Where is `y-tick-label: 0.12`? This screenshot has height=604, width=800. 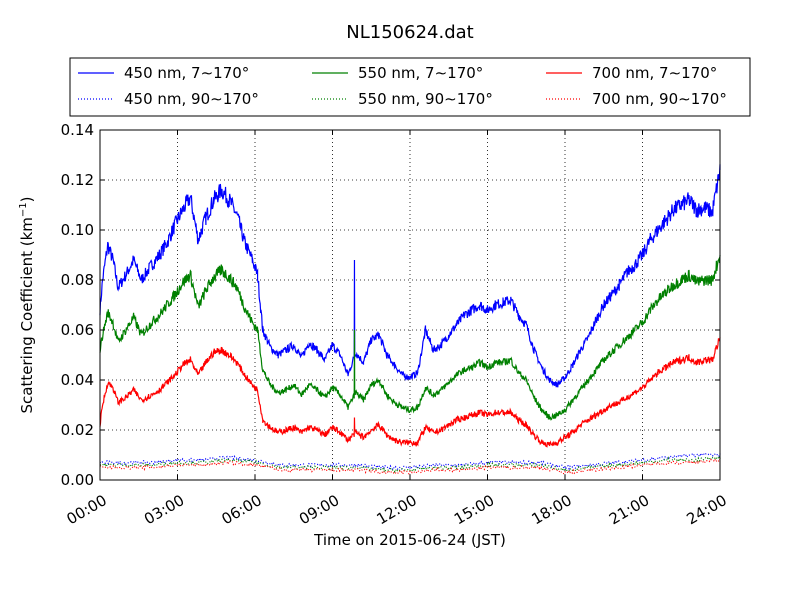 y-tick-label: 0.12 is located at coordinates (77, 180).